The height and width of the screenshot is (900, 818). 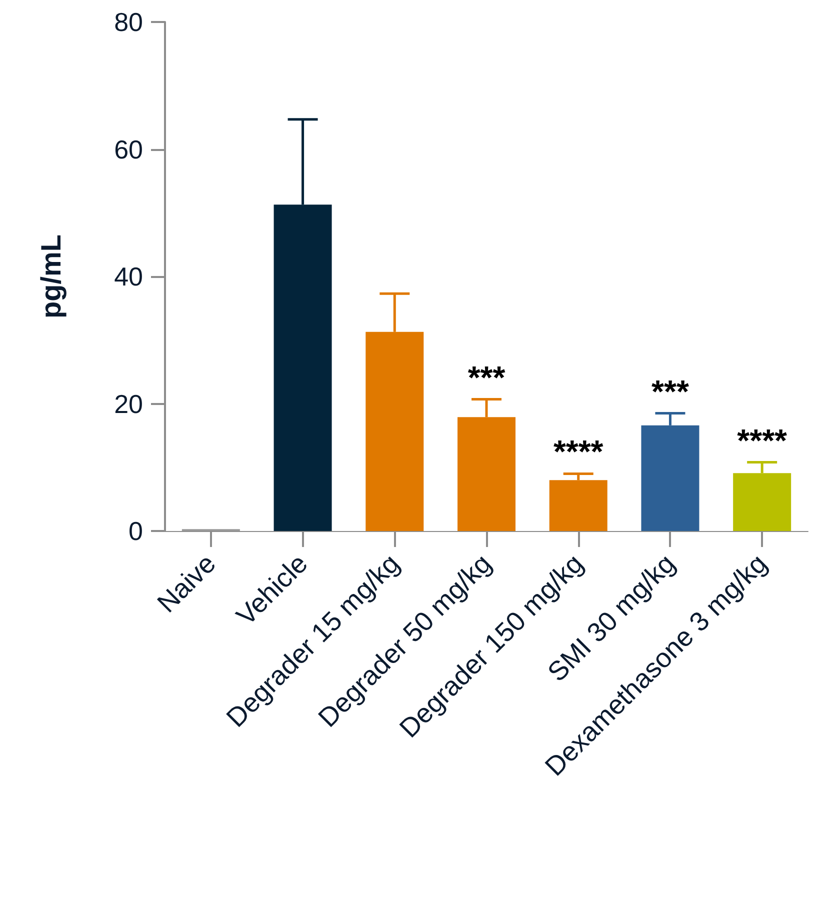 What do you see at coordinates (128, 277) in the screenshot?
I see `y-tick-label: 40` at bounding box center [128, 277].